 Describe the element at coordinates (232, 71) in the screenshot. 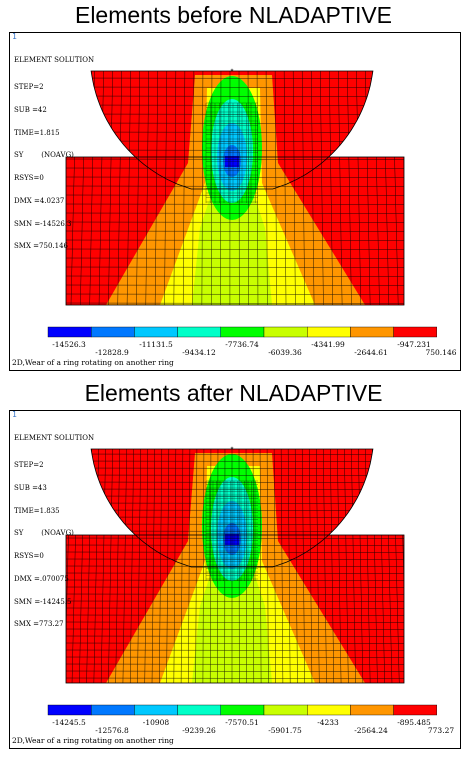

I see `top-node-marker: *` at that location.